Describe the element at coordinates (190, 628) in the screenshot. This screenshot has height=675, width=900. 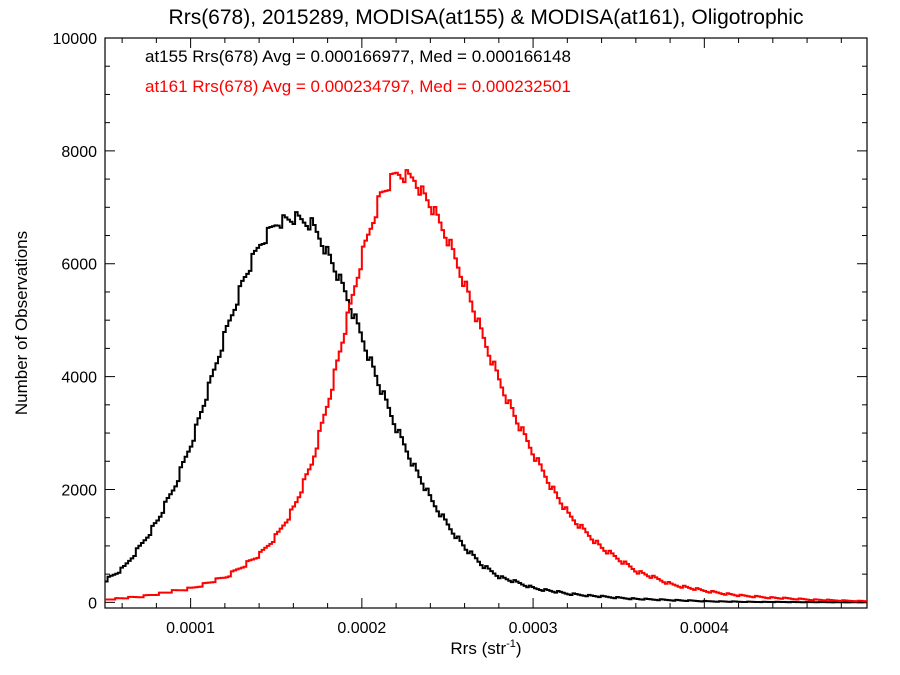
I see `x-tick-label-0: 0.0001` at that location.